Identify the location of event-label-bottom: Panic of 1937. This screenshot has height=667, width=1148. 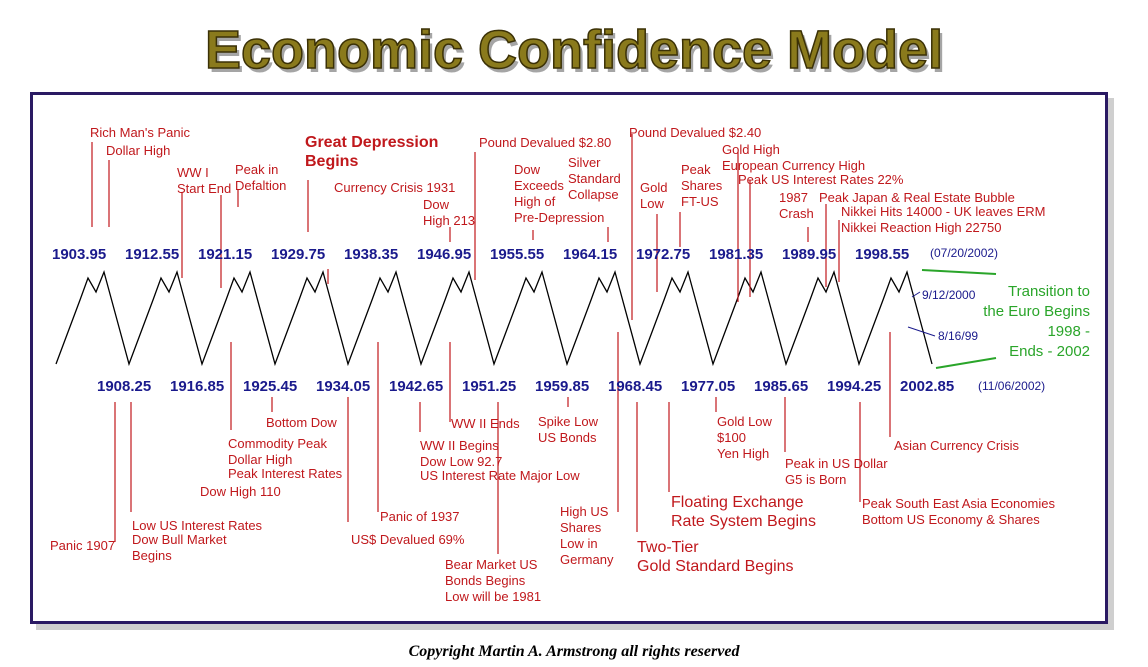
(420, 516).